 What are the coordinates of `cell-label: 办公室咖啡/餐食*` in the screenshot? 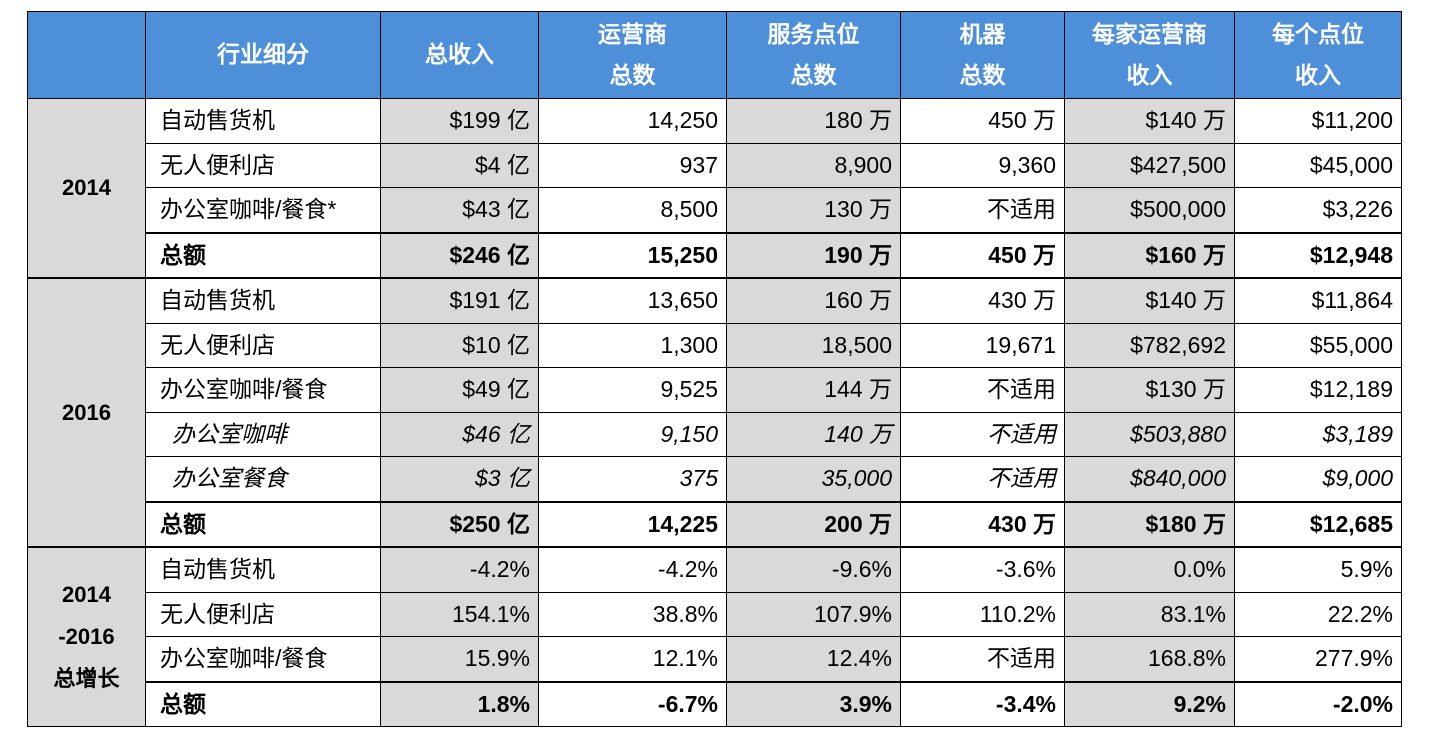 It's located at (263, 210).